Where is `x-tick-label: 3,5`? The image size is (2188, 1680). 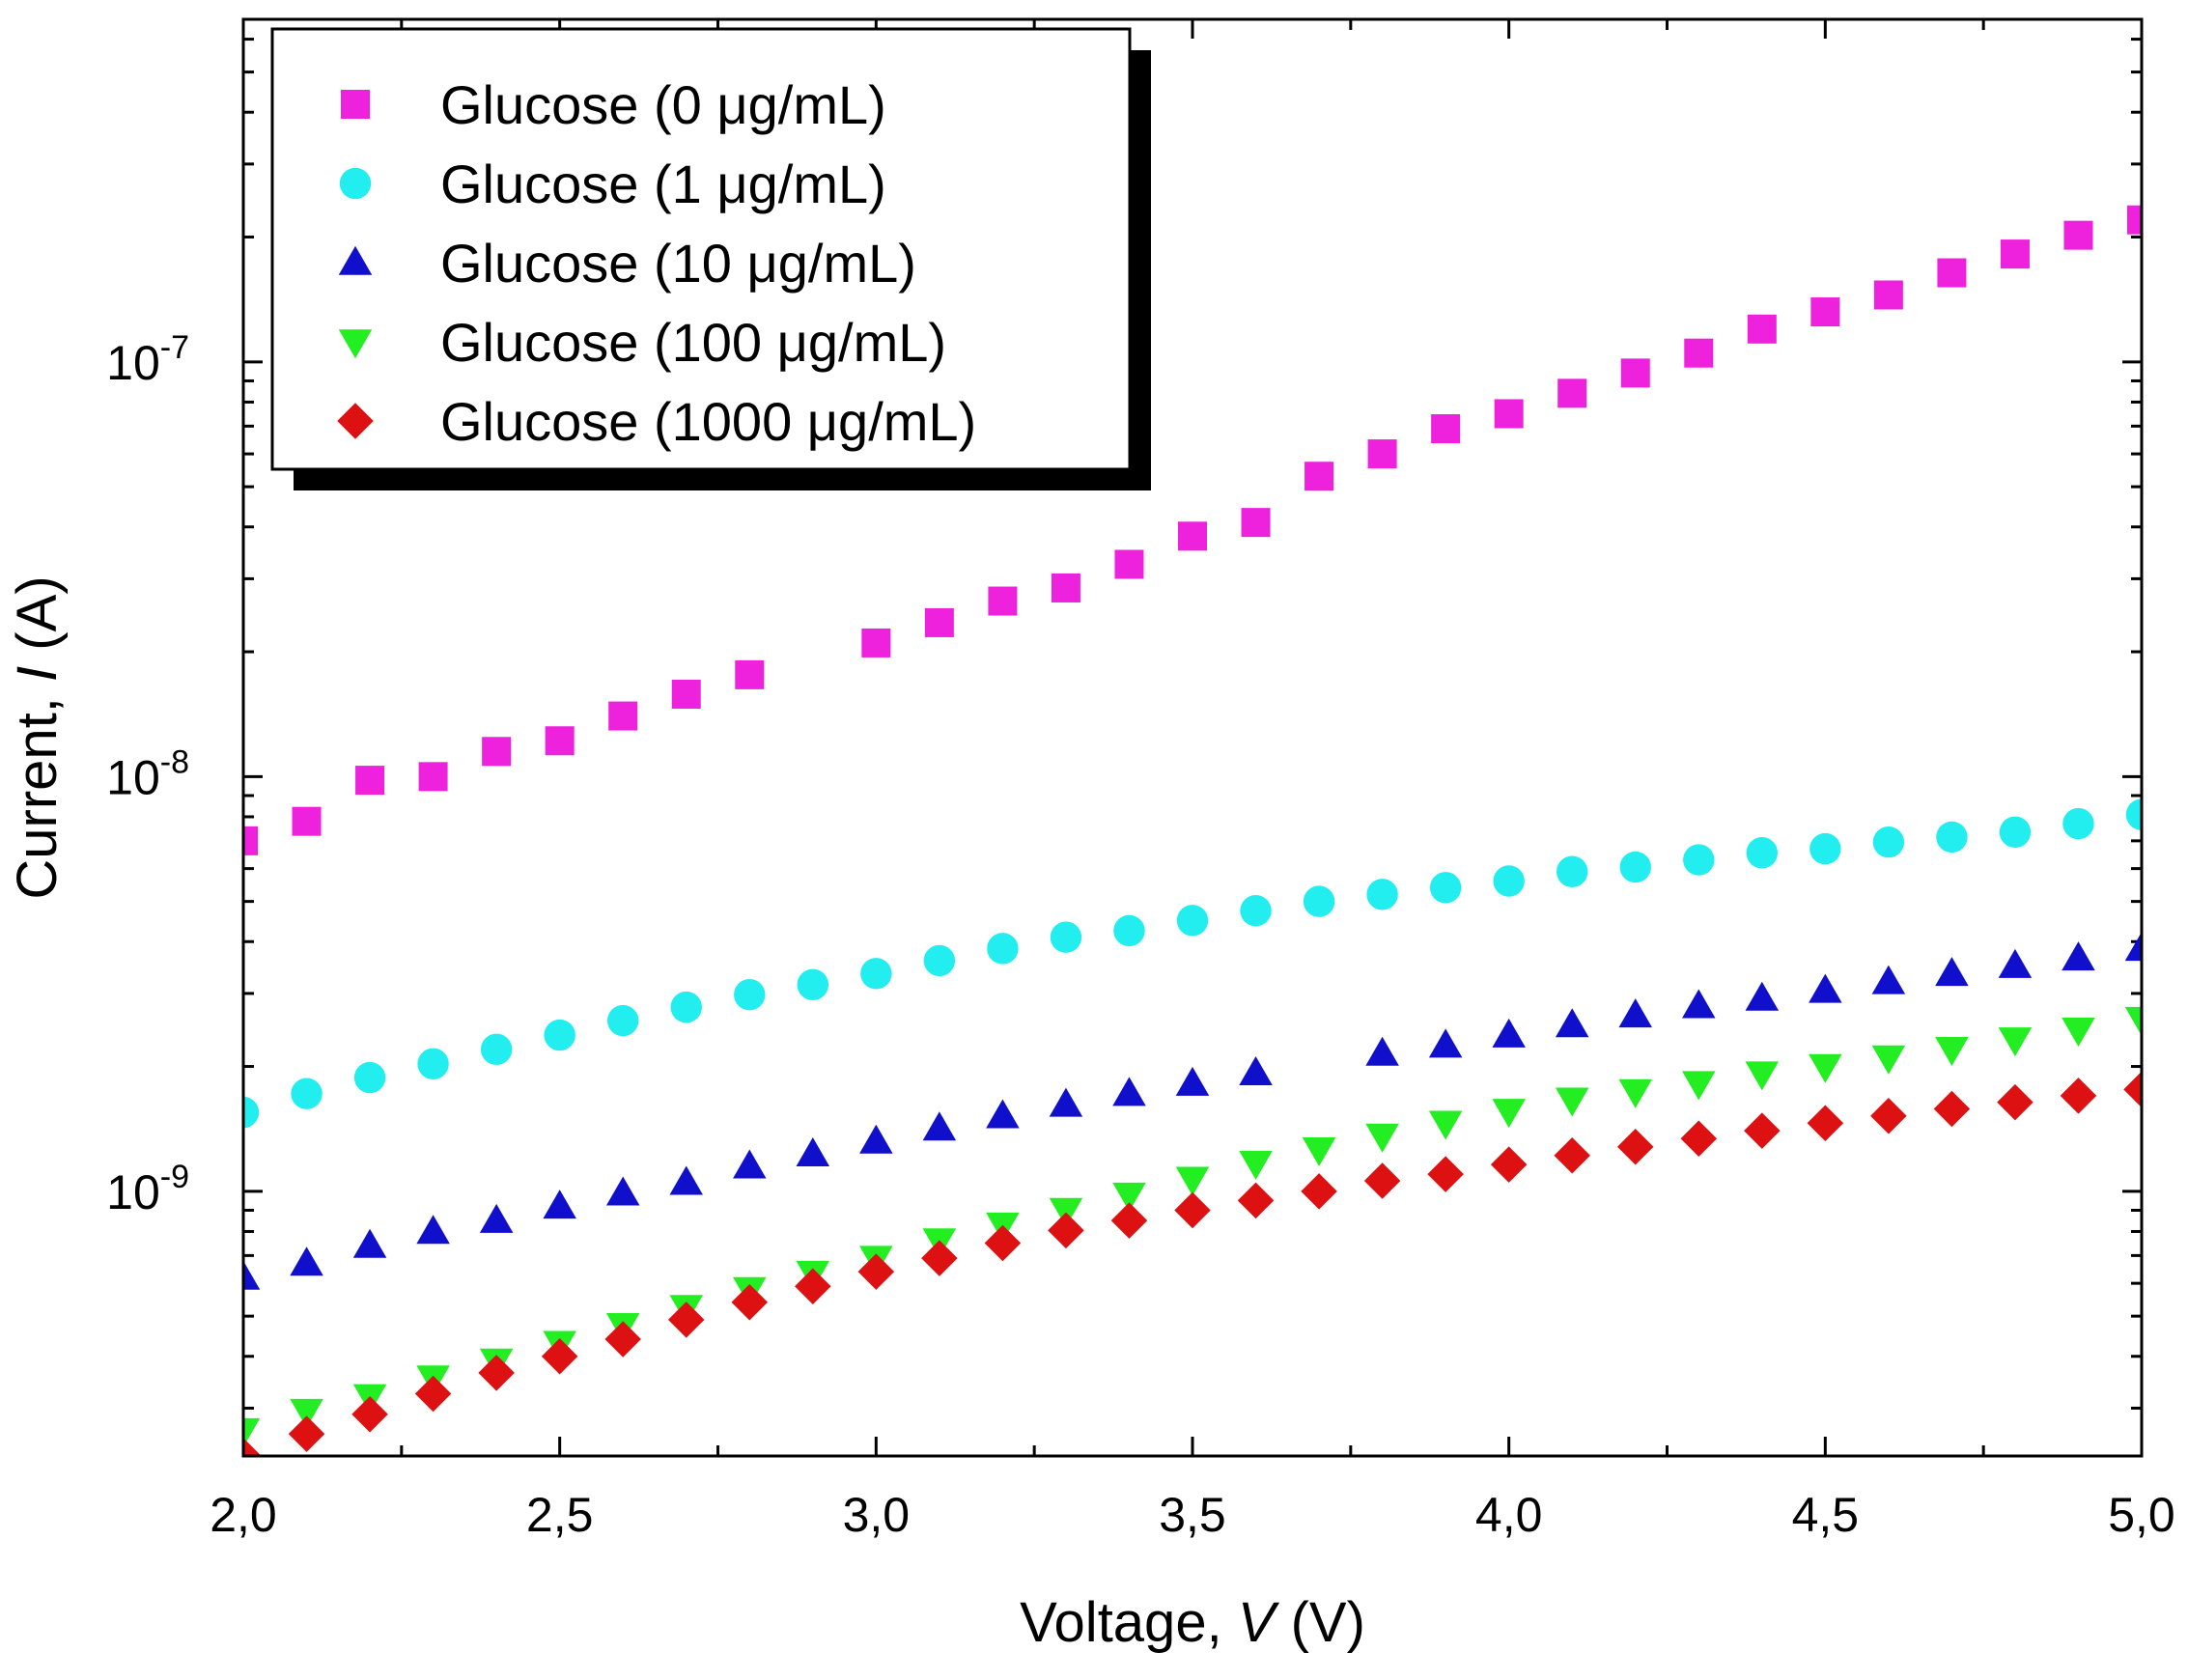 x-tick-label: 3,5 is located at coordinates (1193, 1515).